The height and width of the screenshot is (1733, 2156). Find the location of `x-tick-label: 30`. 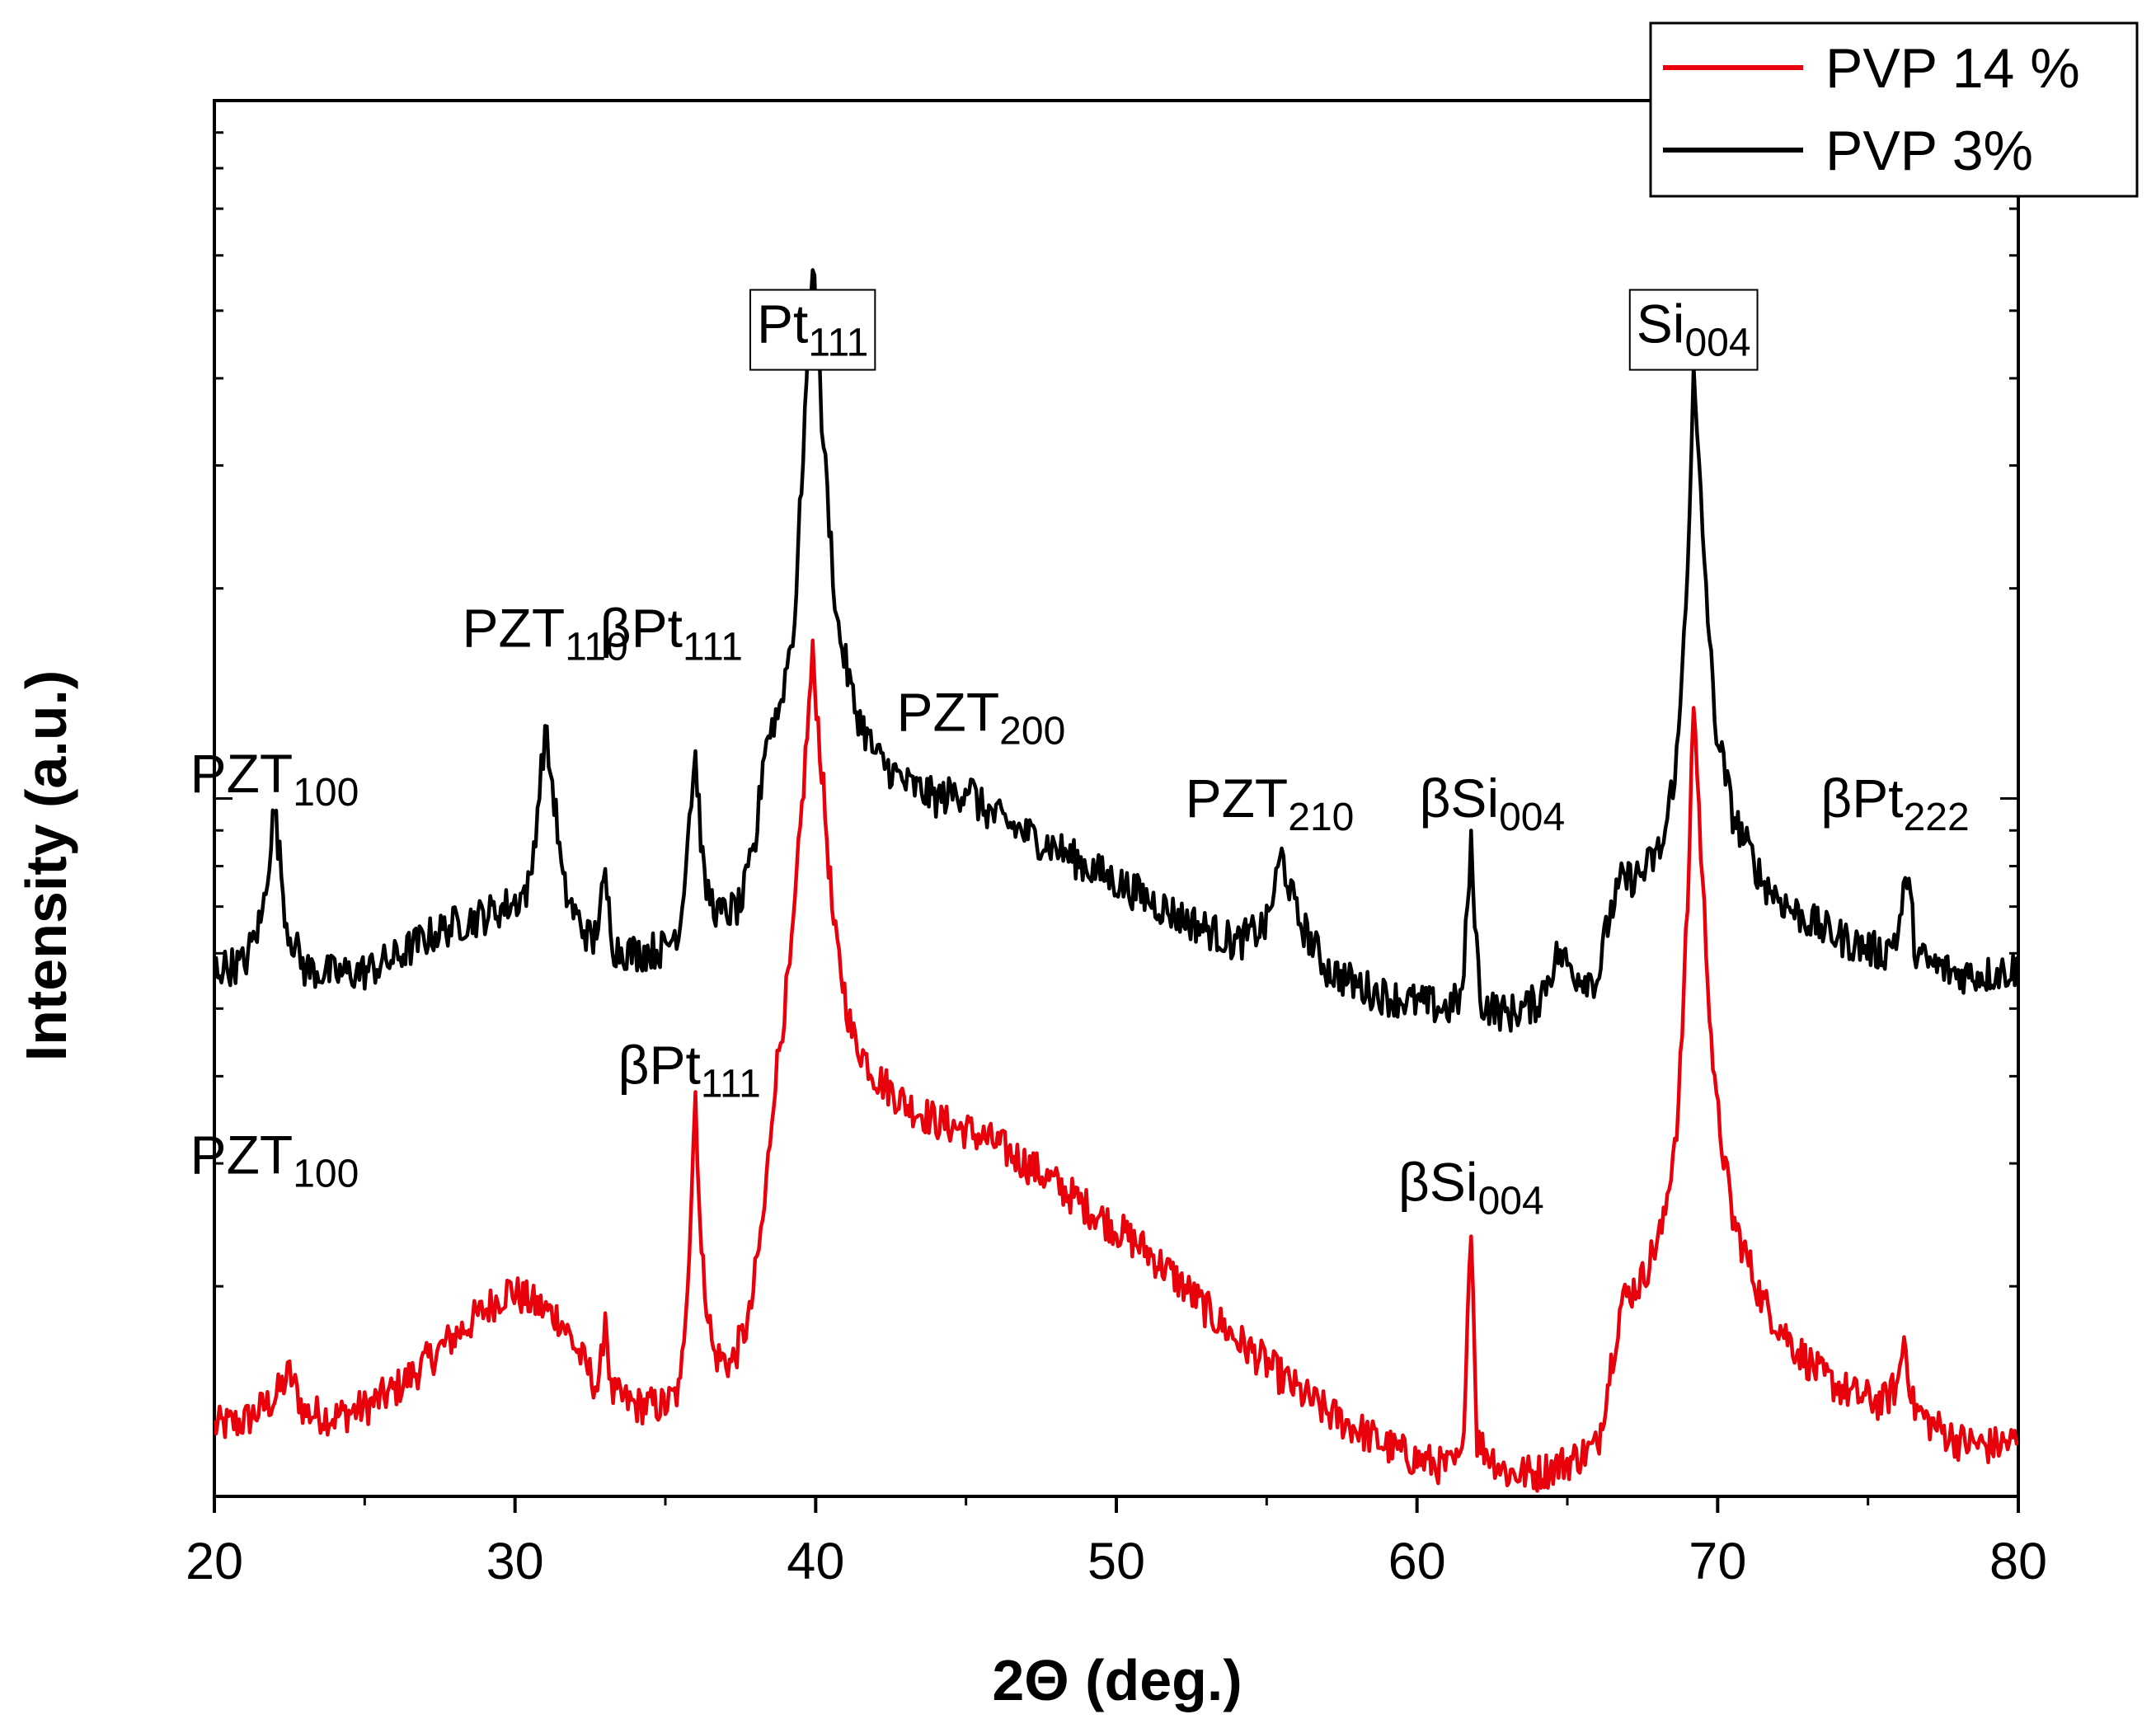

x-tick-label: 30 is located at coordinates (515, 1561).